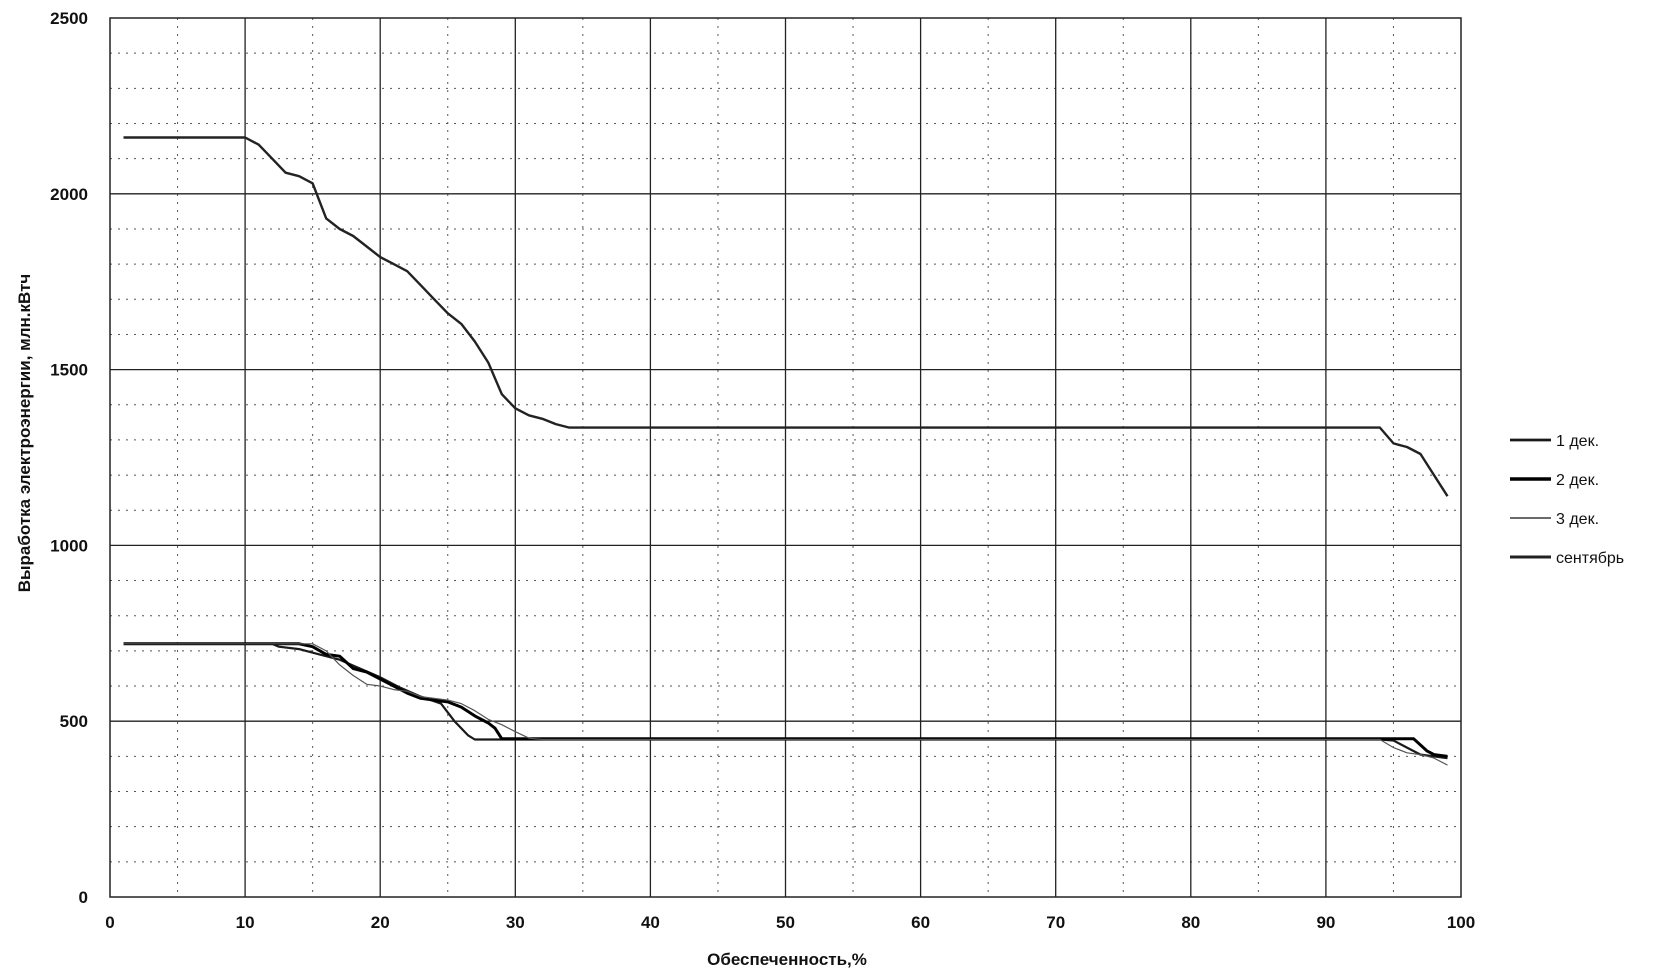 Image resolution: width=1654 pixels, height=978 pixels. What do you see at coordinates (109, 922) in the screenshot?
I see `x-tick-label: 0` at bounding box center [109, 922].